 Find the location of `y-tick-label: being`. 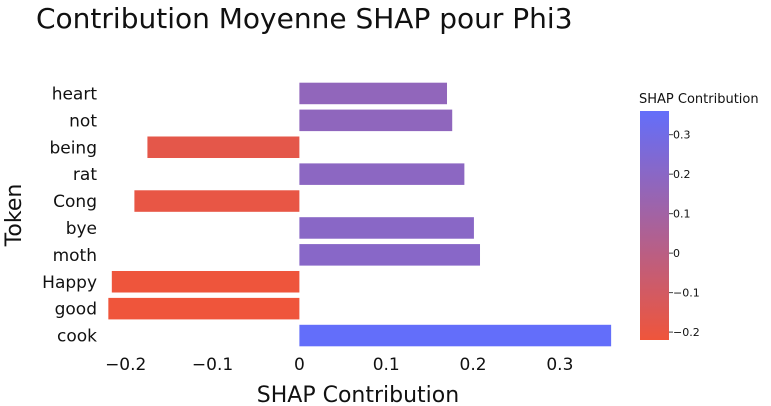

y-tick-label: being is located at coordinates (73, 148).